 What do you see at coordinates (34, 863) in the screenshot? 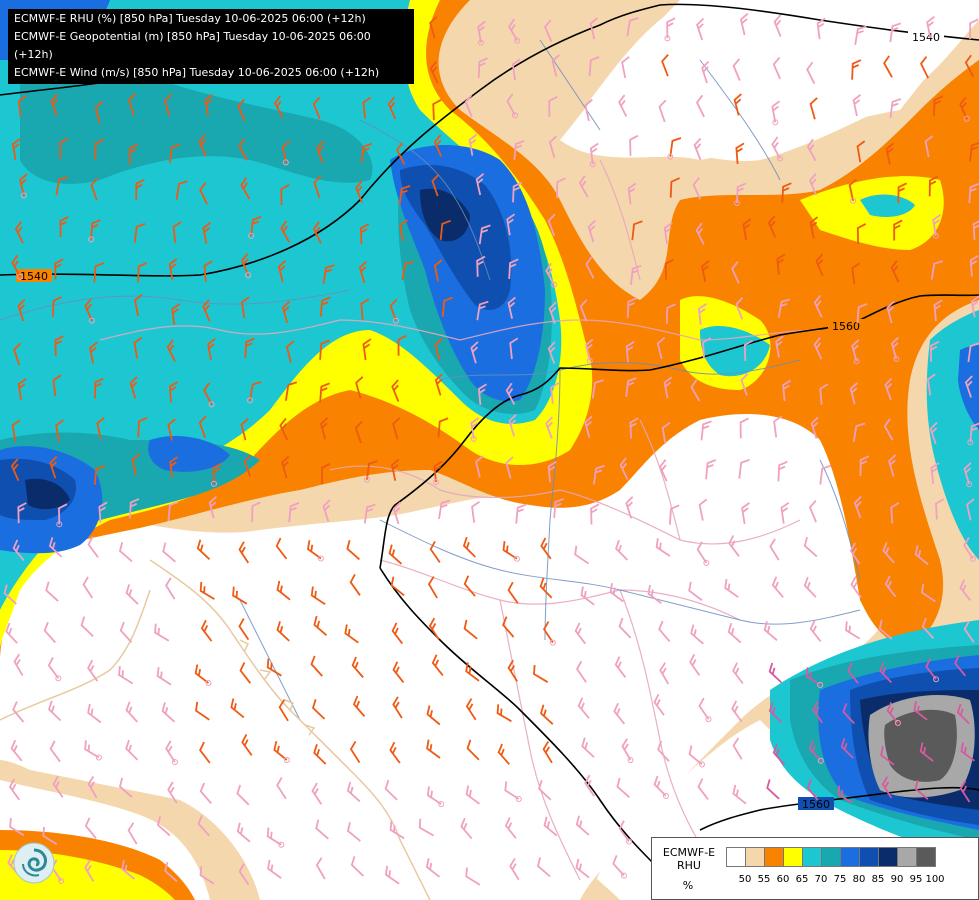
I see `ecmwf-swirl-logo-icon` at bounding box center [34, 863].